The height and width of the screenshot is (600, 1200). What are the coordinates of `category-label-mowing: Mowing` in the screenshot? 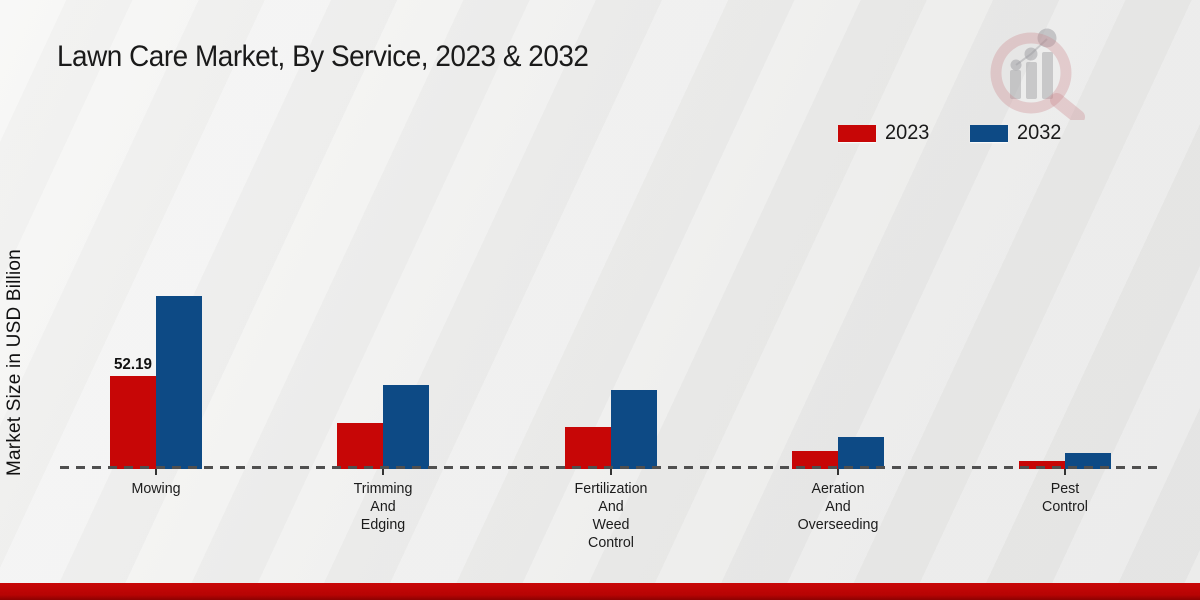 It's located at (156, 488).